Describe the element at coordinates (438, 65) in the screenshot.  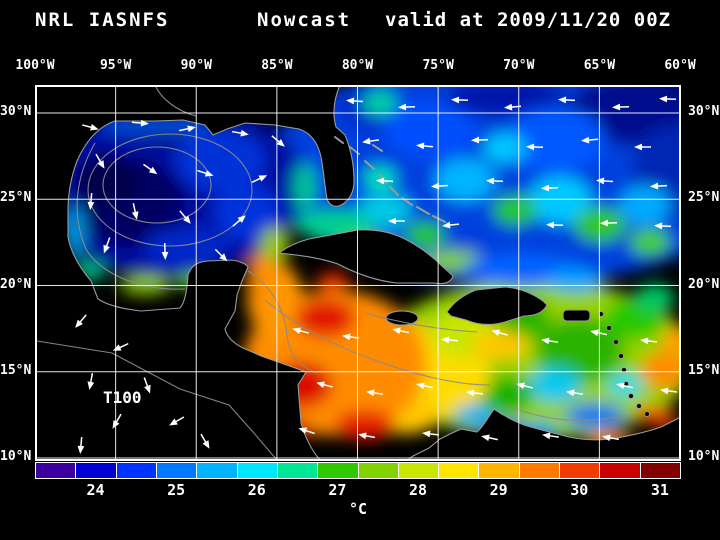
I see `lon-tick-label: 75°W` at that location.